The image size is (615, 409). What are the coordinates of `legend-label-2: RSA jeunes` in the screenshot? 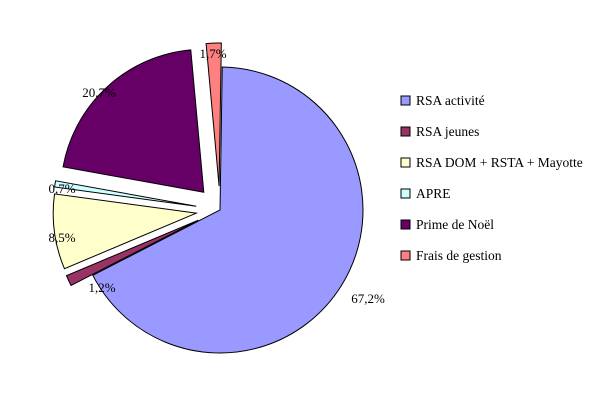 It's located at (447, 131).